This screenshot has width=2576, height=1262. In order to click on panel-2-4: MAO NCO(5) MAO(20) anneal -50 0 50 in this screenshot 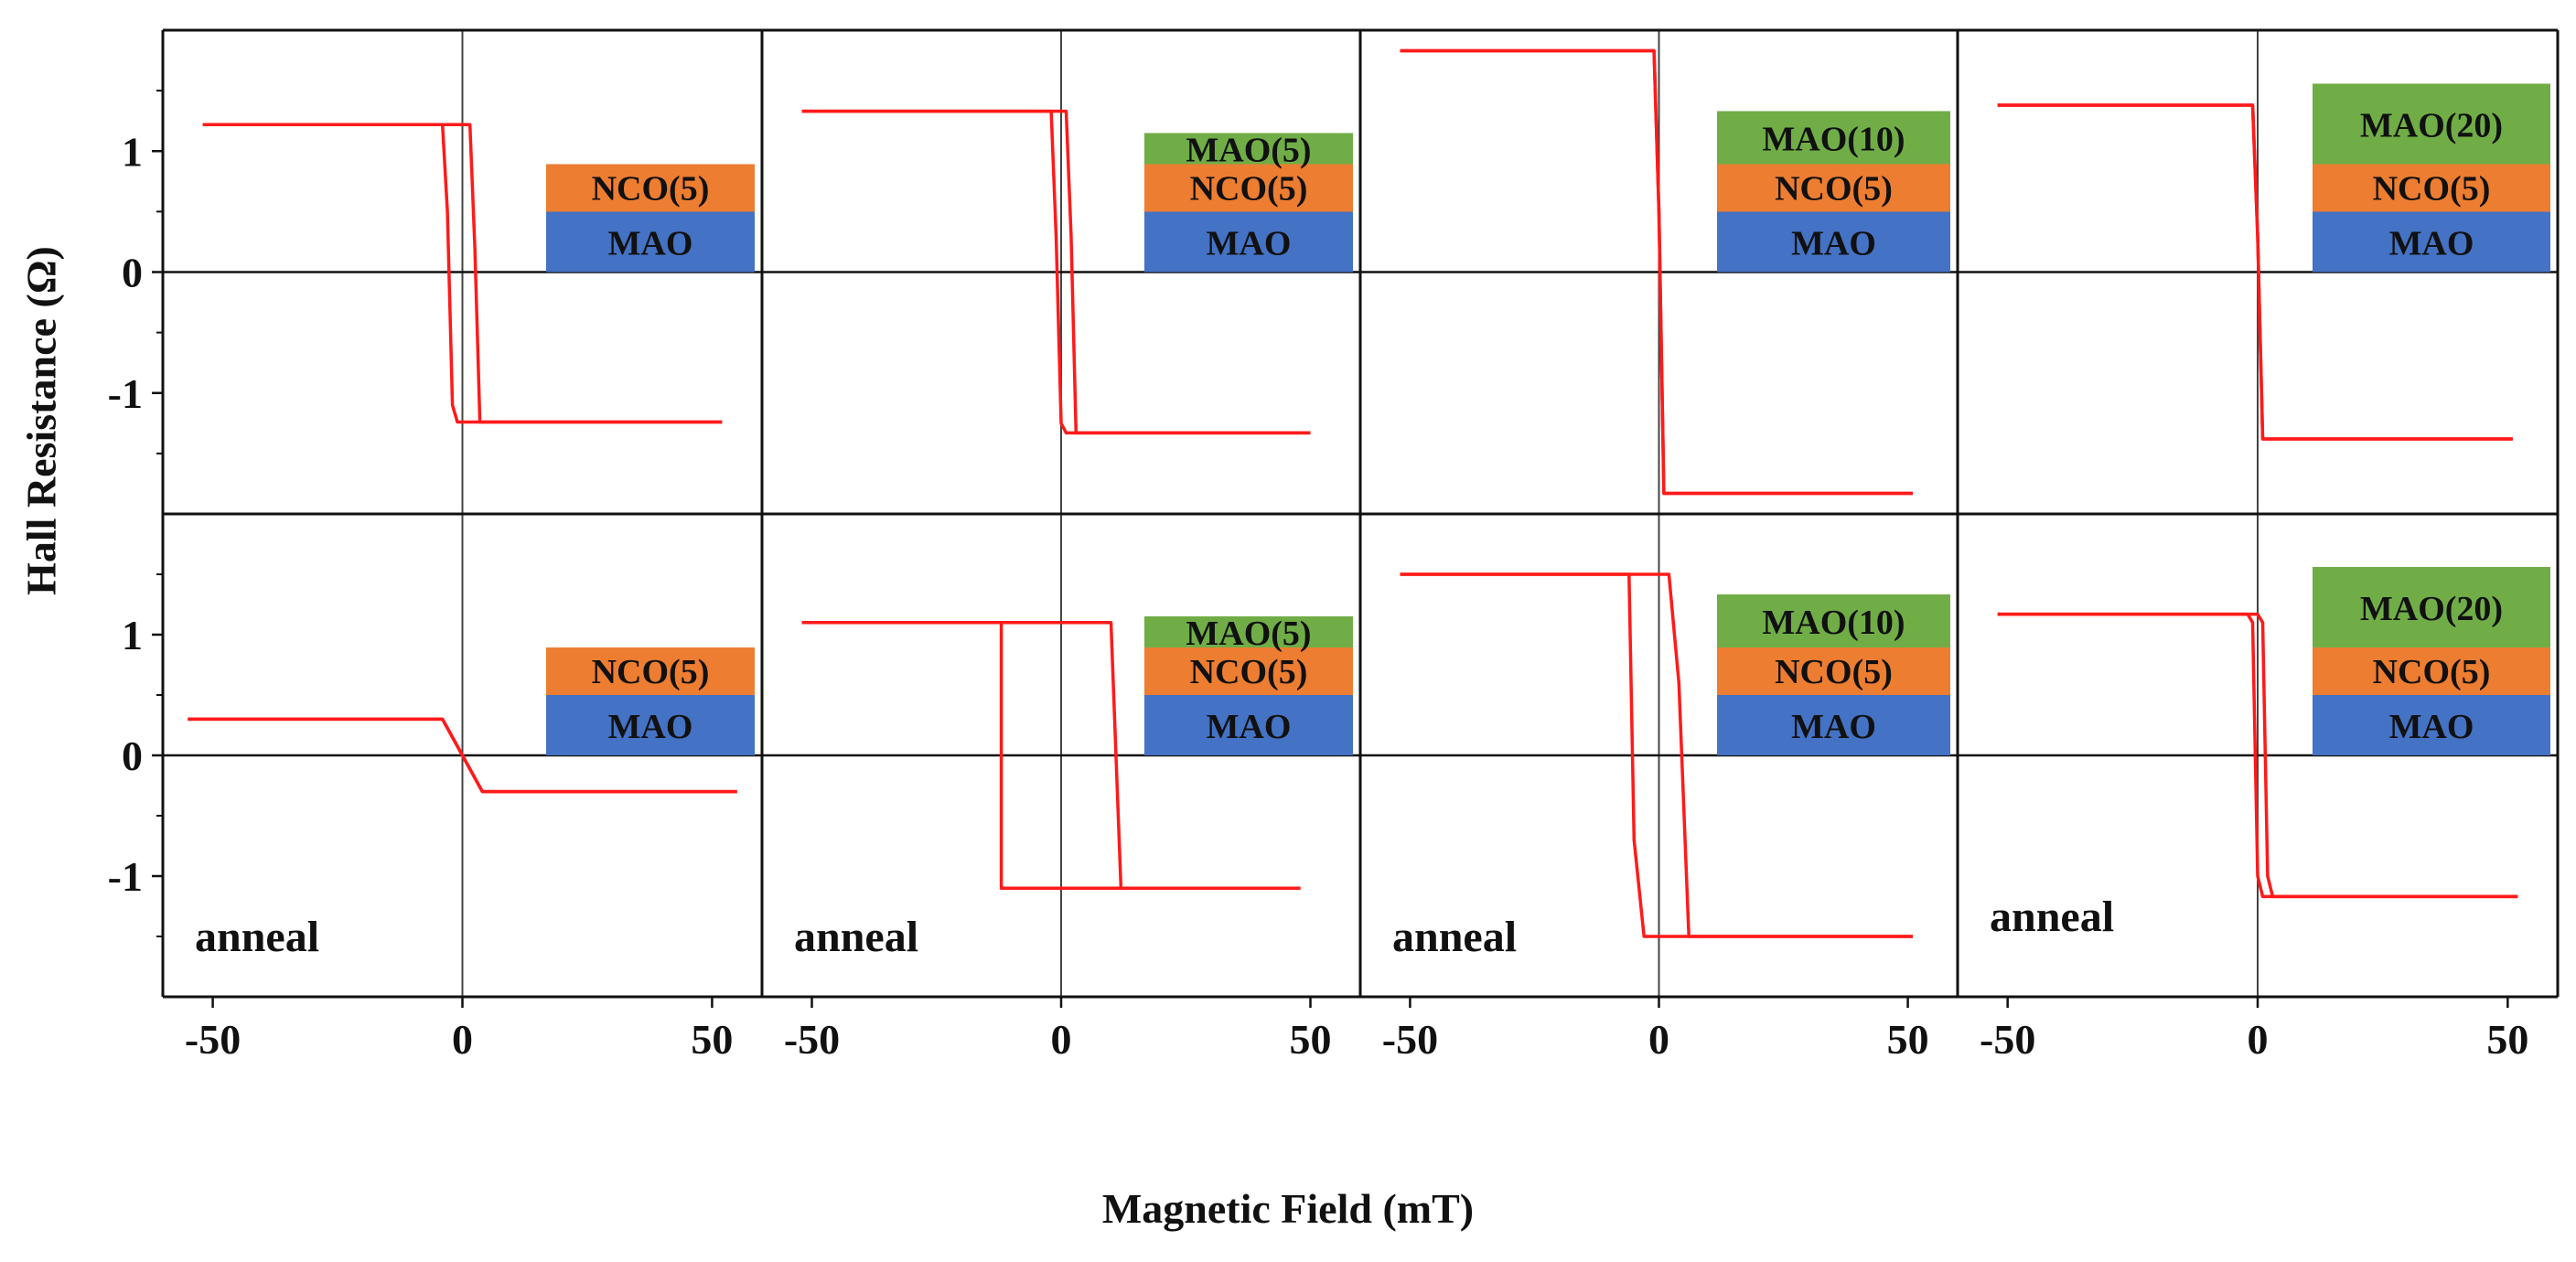, I will do `click(2258, 788)`.